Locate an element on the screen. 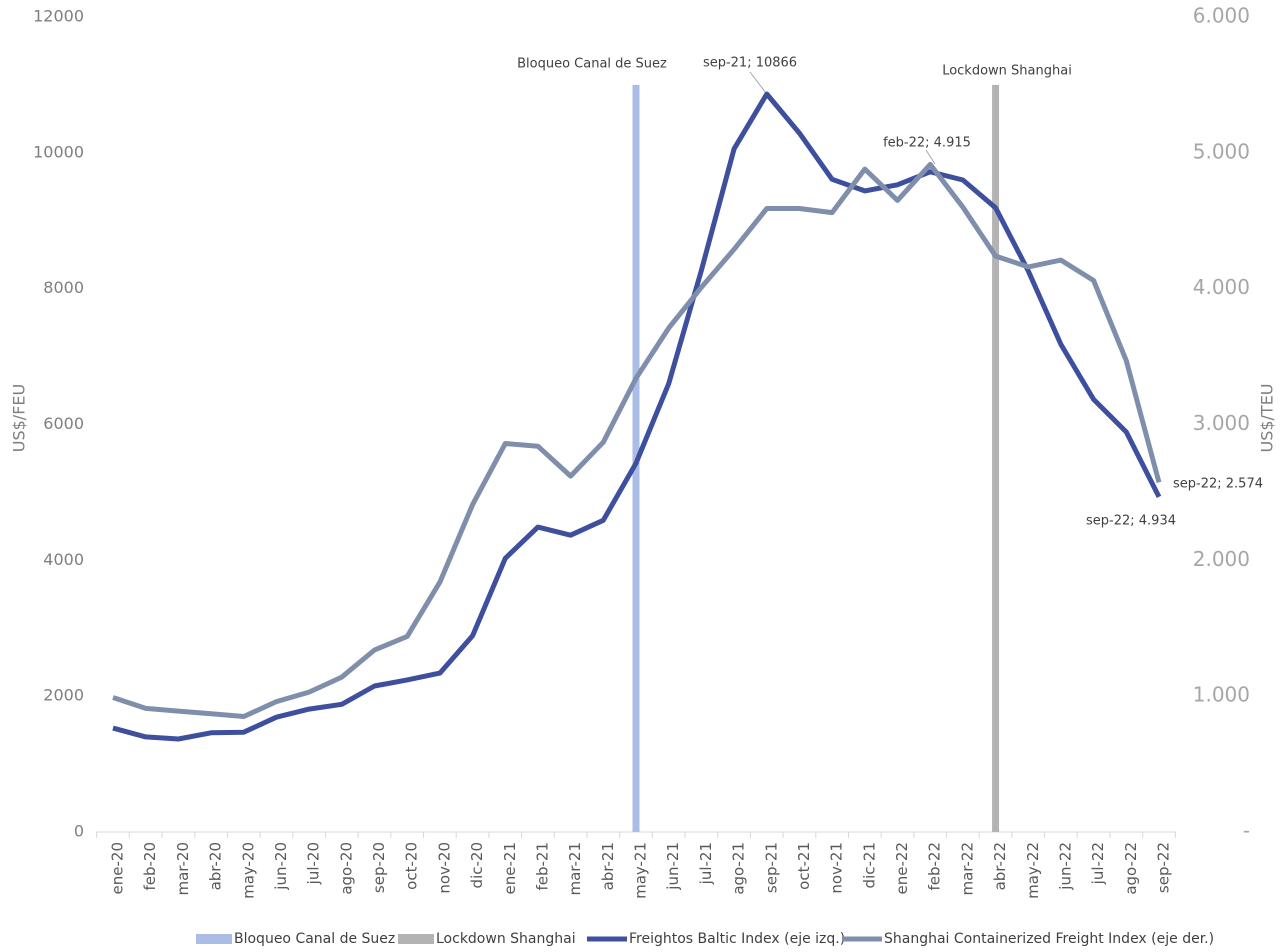  legend-label: Freightos Baltic Index (eje izq.) is located at coordinates (737, 939).